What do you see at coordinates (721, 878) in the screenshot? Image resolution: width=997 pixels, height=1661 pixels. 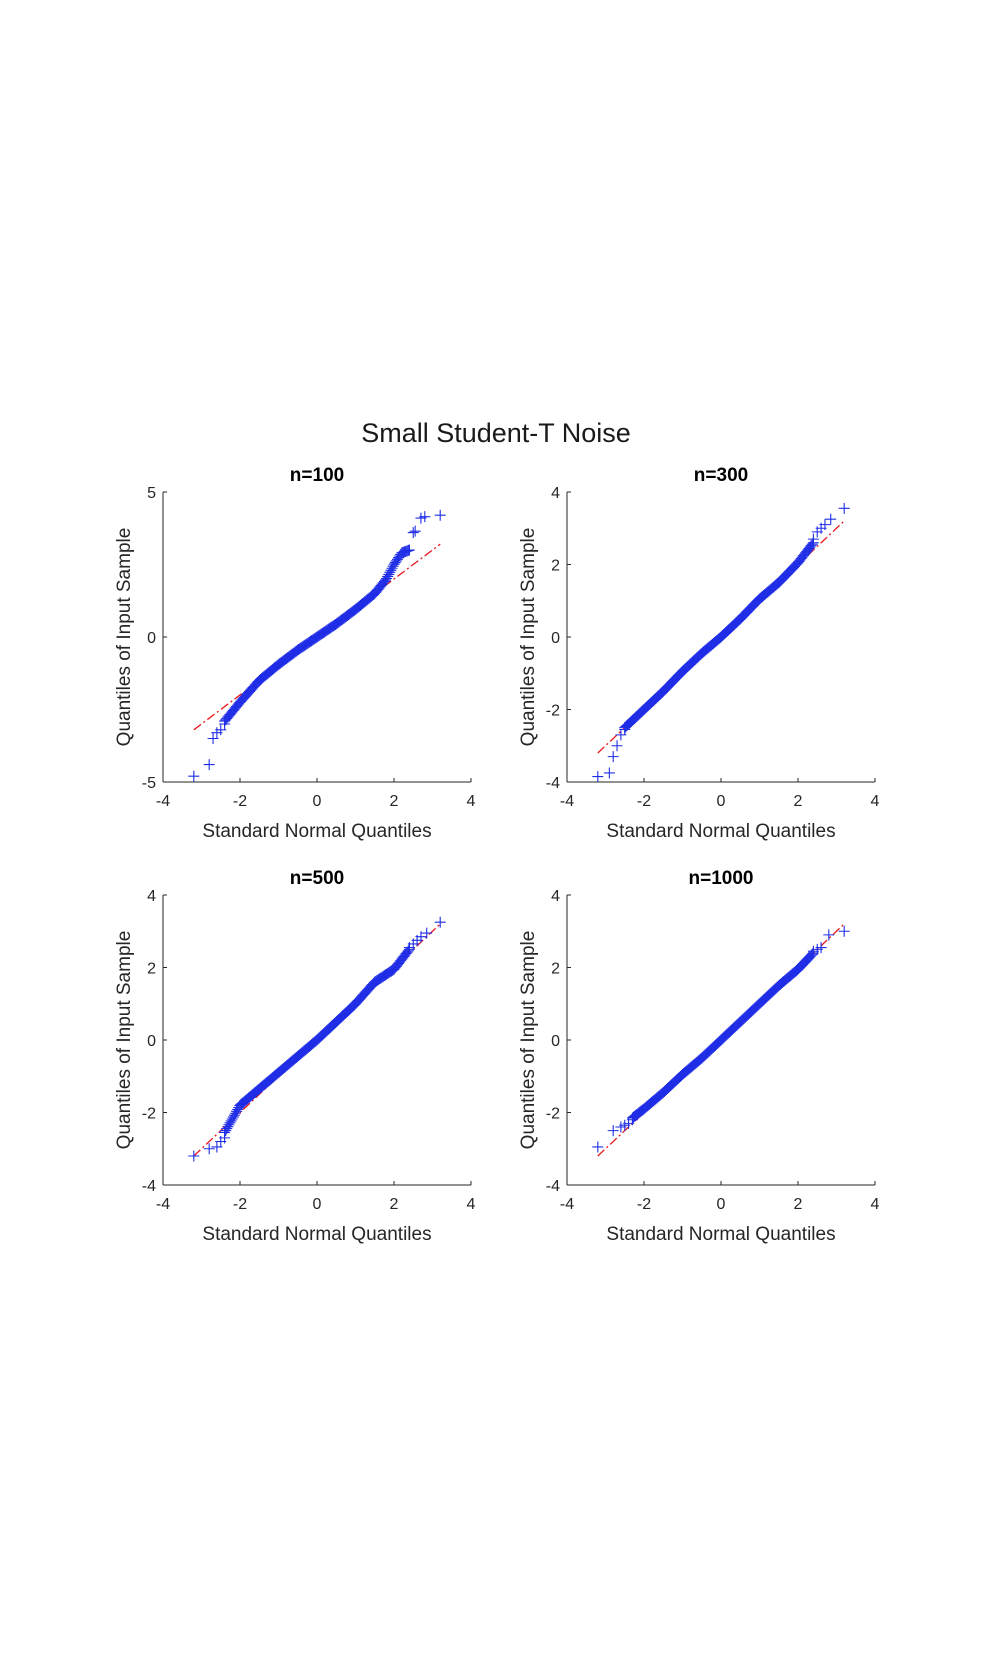 I see `subplot-title: n=1000` at bounding box center [721, 878].